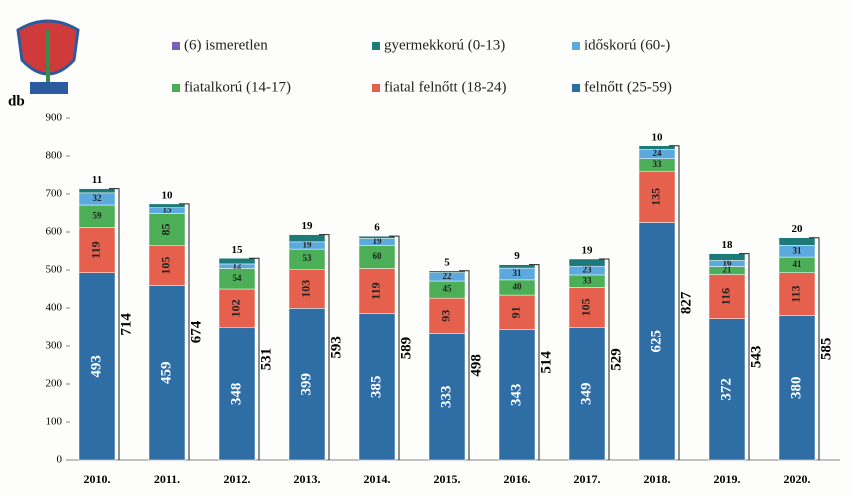 Image resolution: width=851 pixels, height=495 pixels. I want to click on data-label: 16, so click(728, 263).